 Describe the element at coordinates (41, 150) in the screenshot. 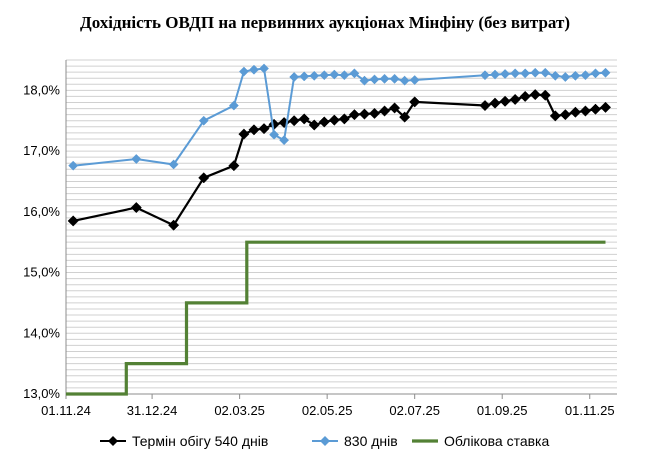

I see `y-tick-label: 17,0%` at that location.